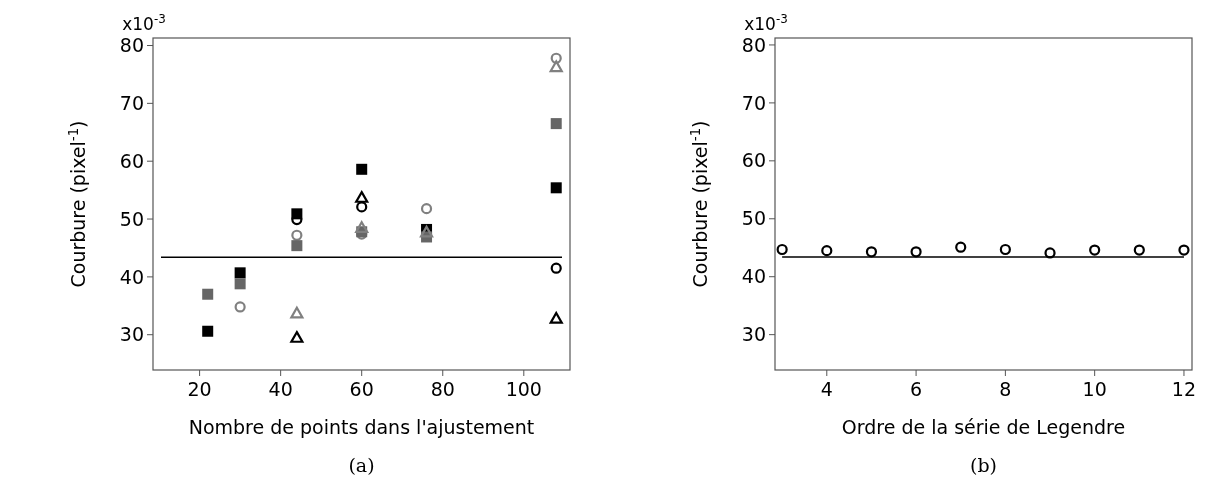 The image size is (1214, 480). What do you see at coordinates (523, 389) in the screenshot?
I see `x-tick-label: 100` at bounding box center [523, 389].